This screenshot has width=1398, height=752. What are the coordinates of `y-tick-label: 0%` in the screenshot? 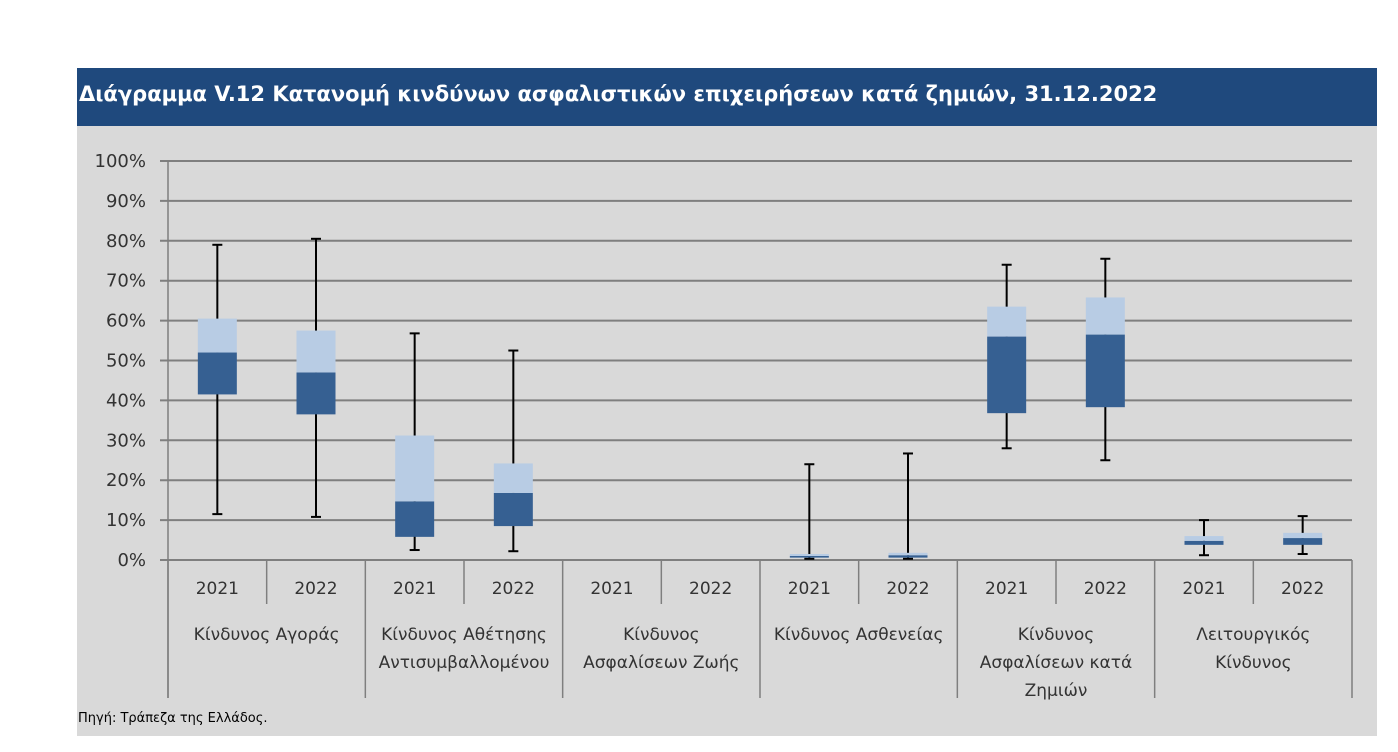 It's located at (131, 560).